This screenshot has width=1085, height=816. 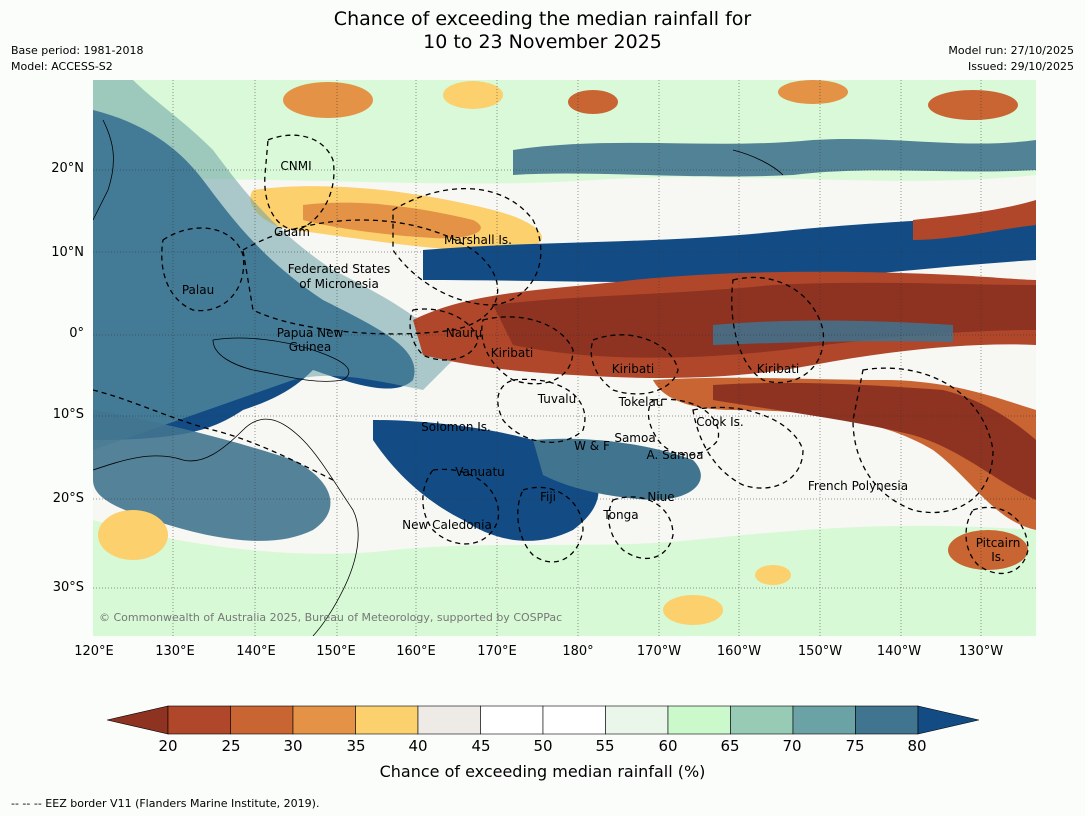 What do you see at coordinates (356, 746) in the screenshot?
I see `colorbar-tick: 35` at bounding box center [356, 746].